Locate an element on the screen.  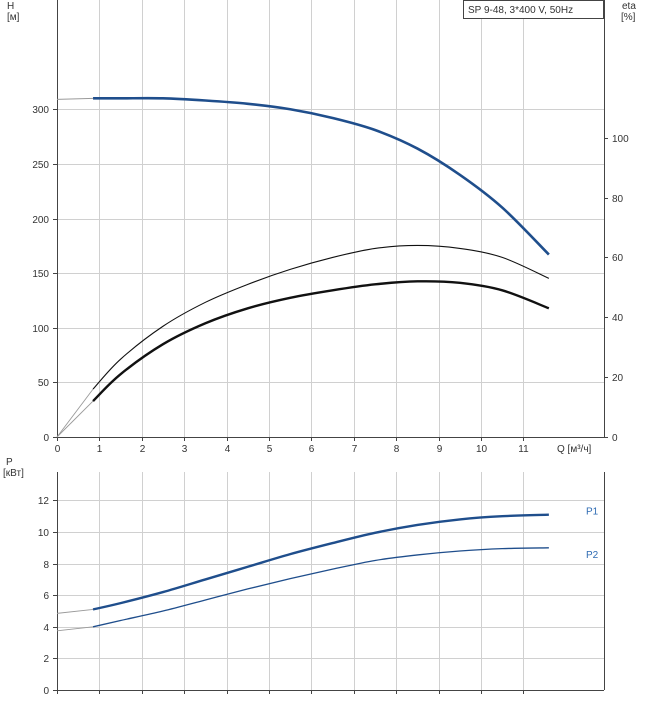
x-axis-label: Q [м³/ч] is located at coordinates (574, 449).